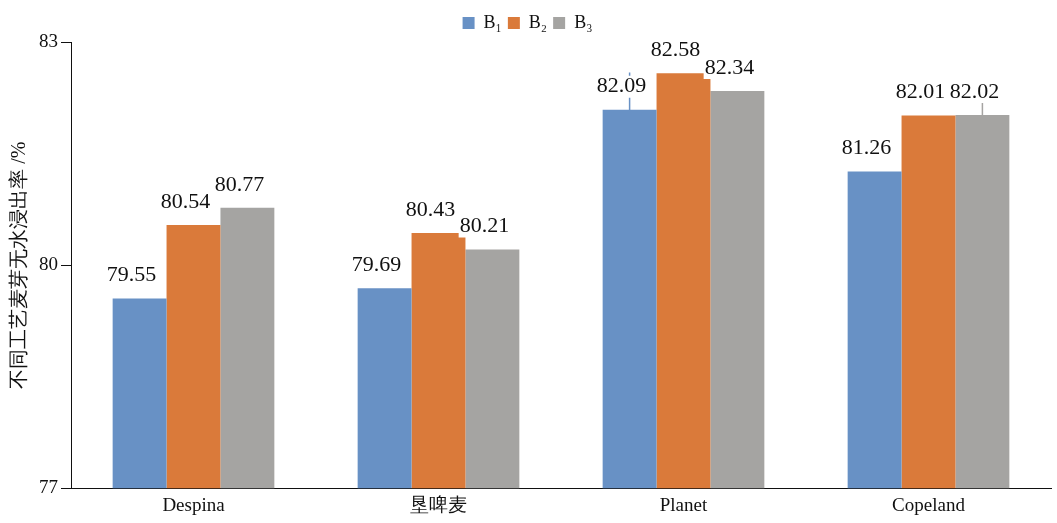 This screenshot has height=523, width=1057. I want to click on x-tick-label: 垦啤麦, so click(438, 504).